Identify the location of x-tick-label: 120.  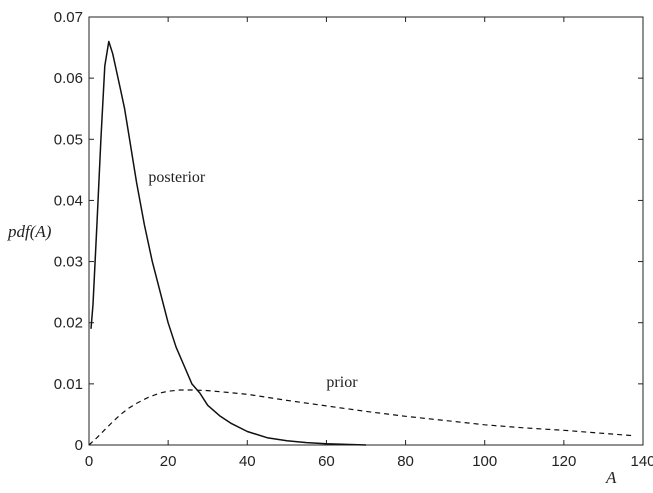
(563, 461).